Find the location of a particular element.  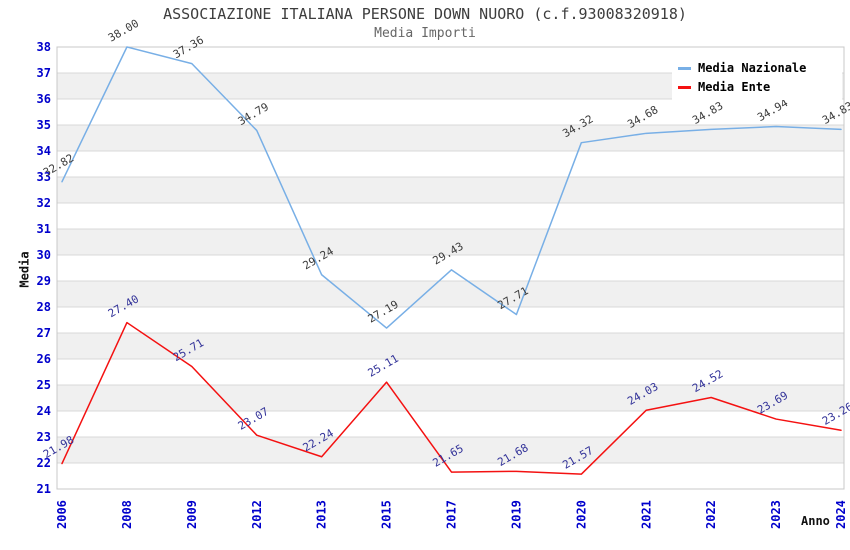

y-tick-label: 35 is located at coordinates (44, 125).